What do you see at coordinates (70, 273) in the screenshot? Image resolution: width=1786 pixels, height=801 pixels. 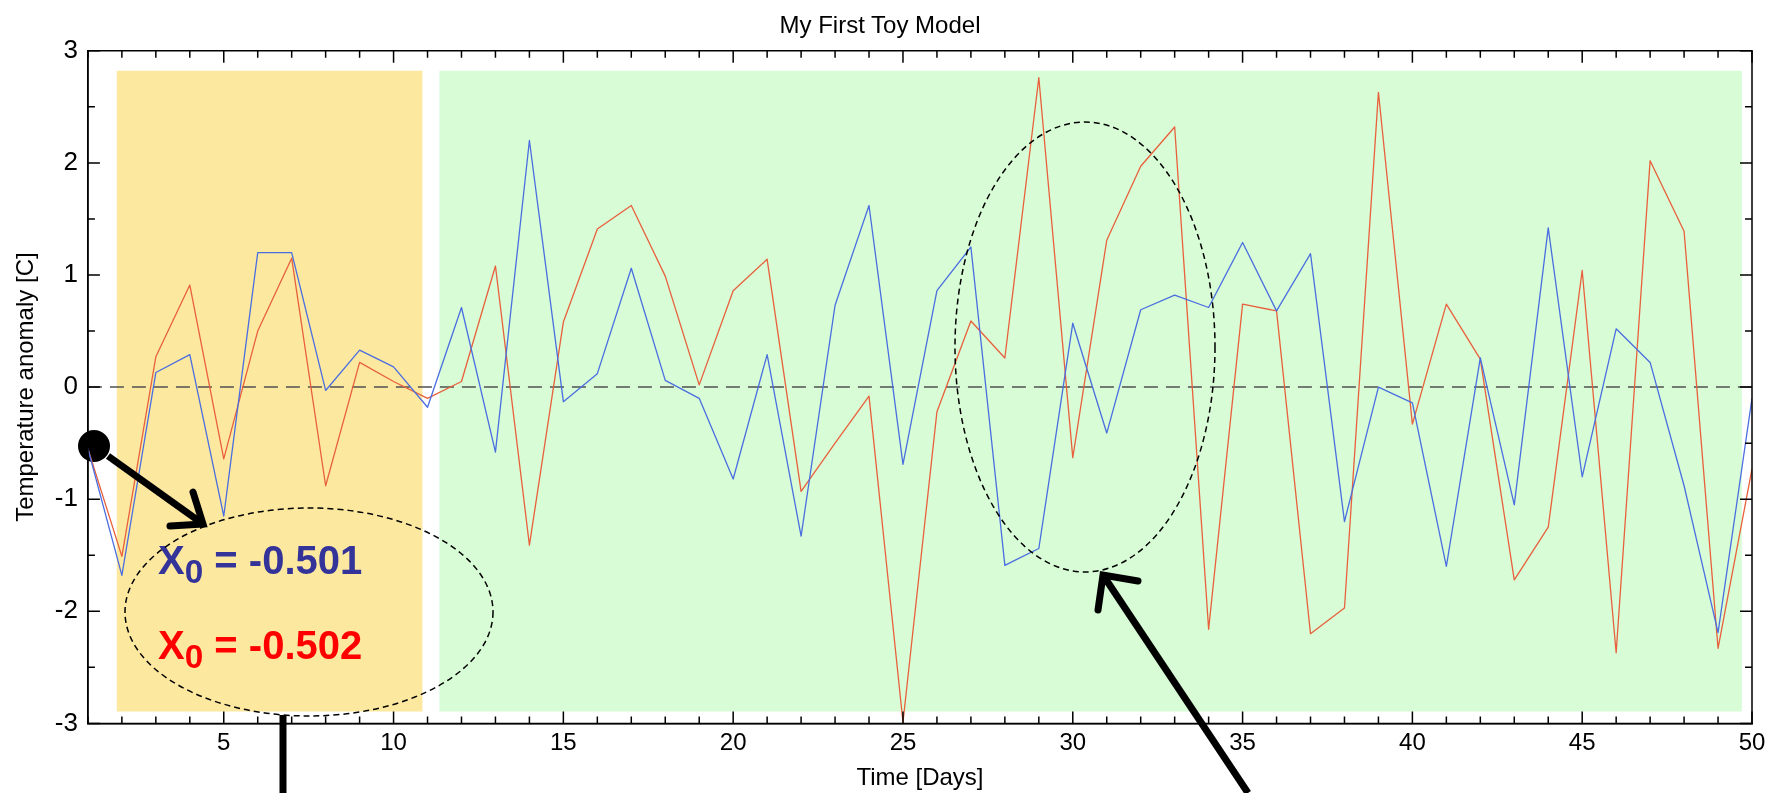 I see `y-tick-label: 1` at bounding box center [70, 273].